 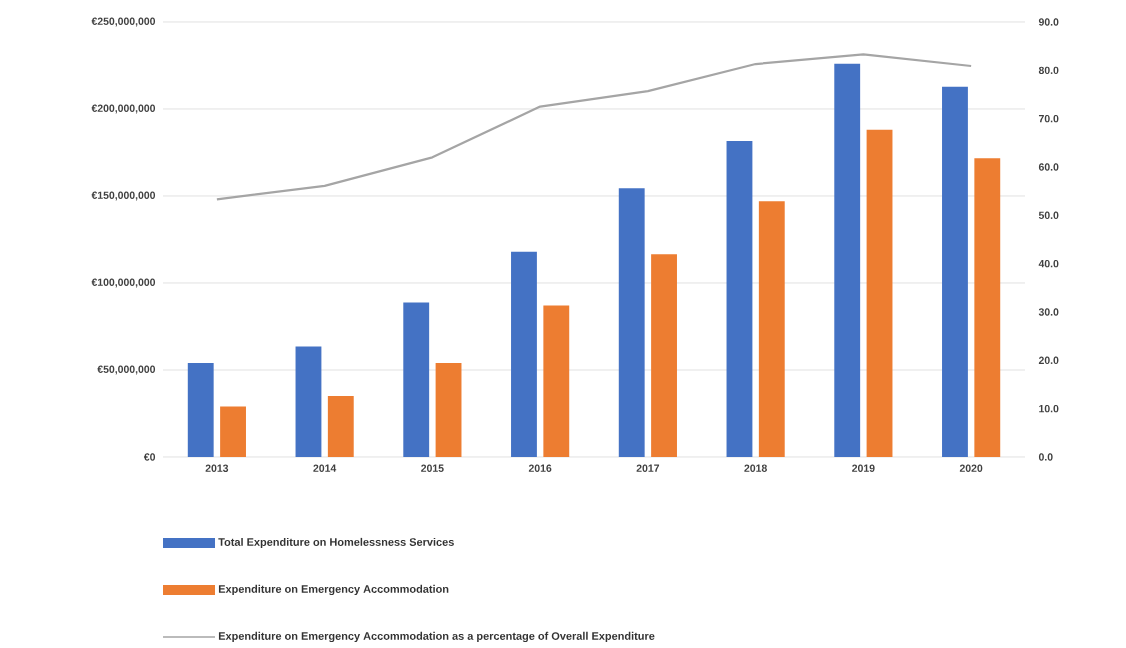 What do you see at coordinates (1048, 360) in the screenshot?
I see `y2-tick-label: 20.0` at bounding box center [1048, 360].